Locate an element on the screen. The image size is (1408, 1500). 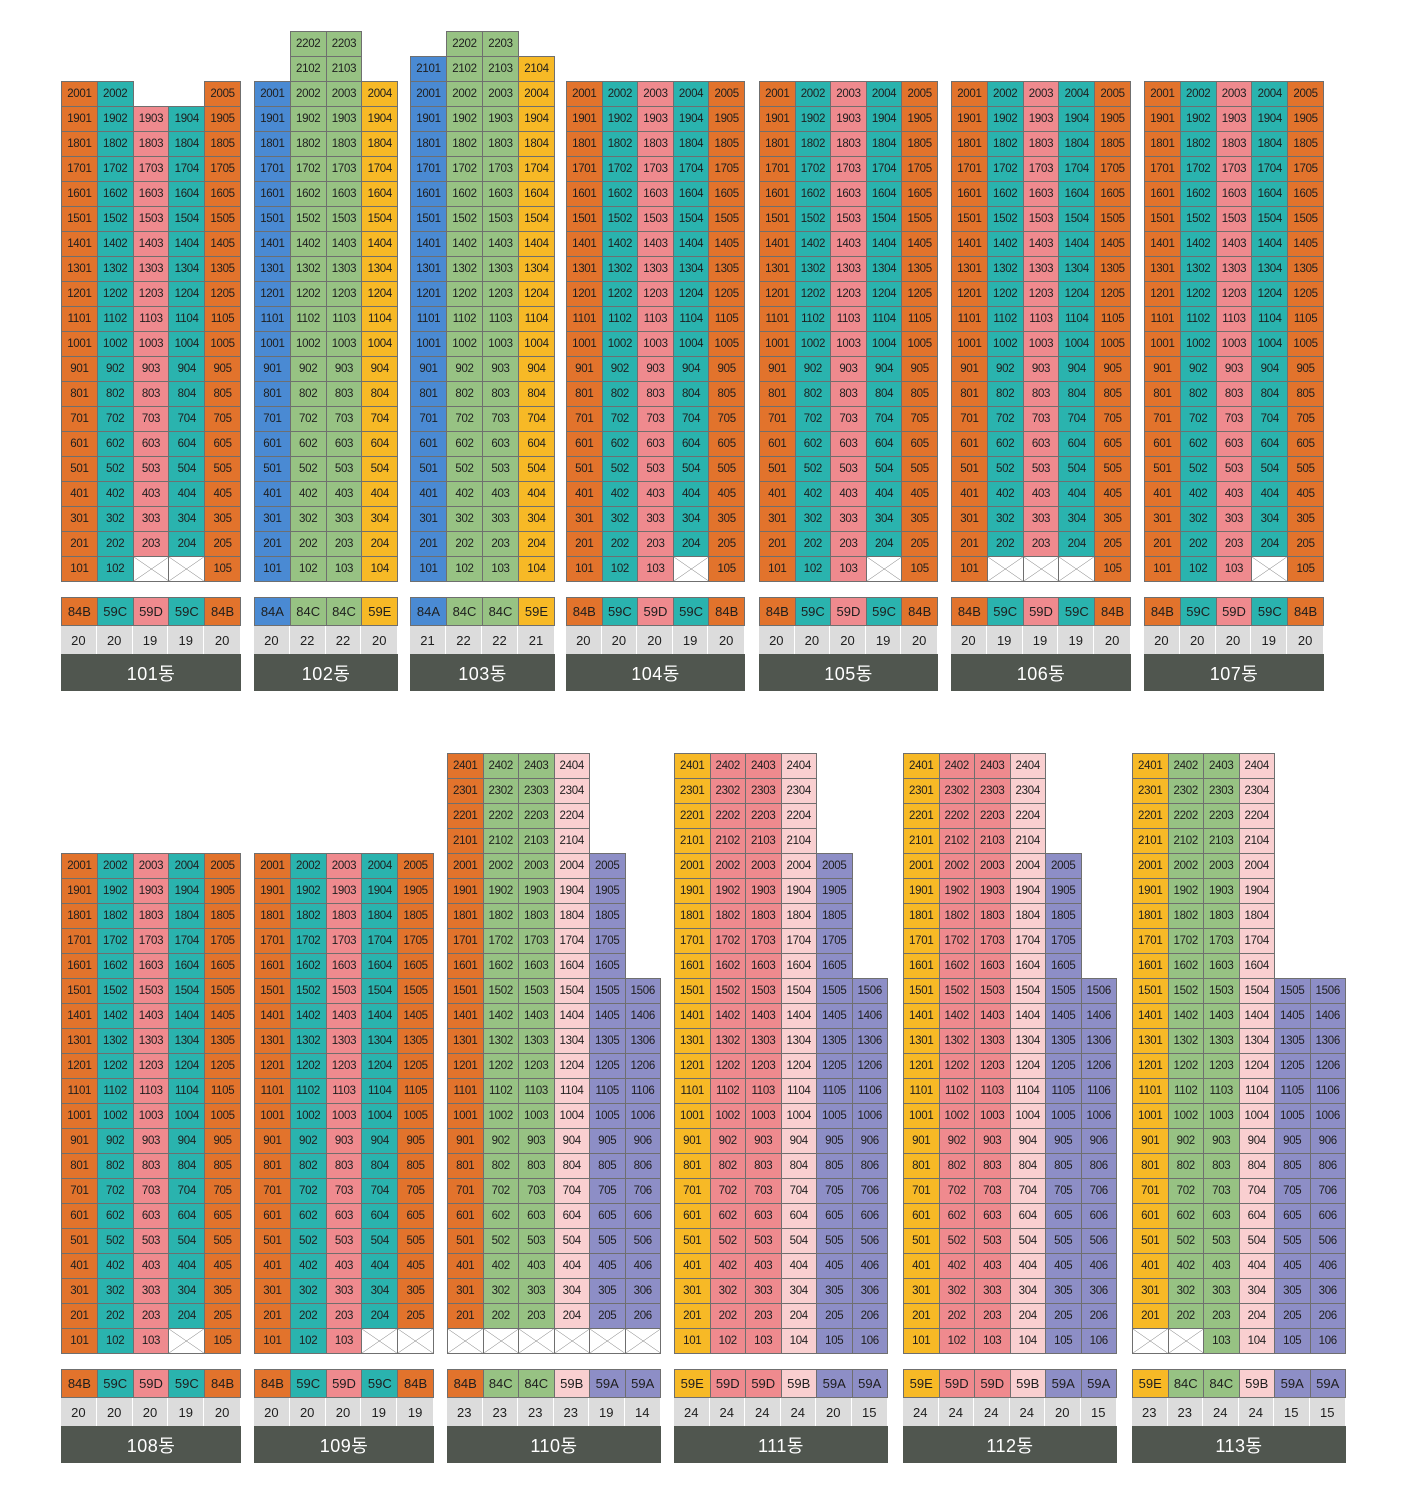
unit-cell: 2402 is located at coordinates (1185, 766).